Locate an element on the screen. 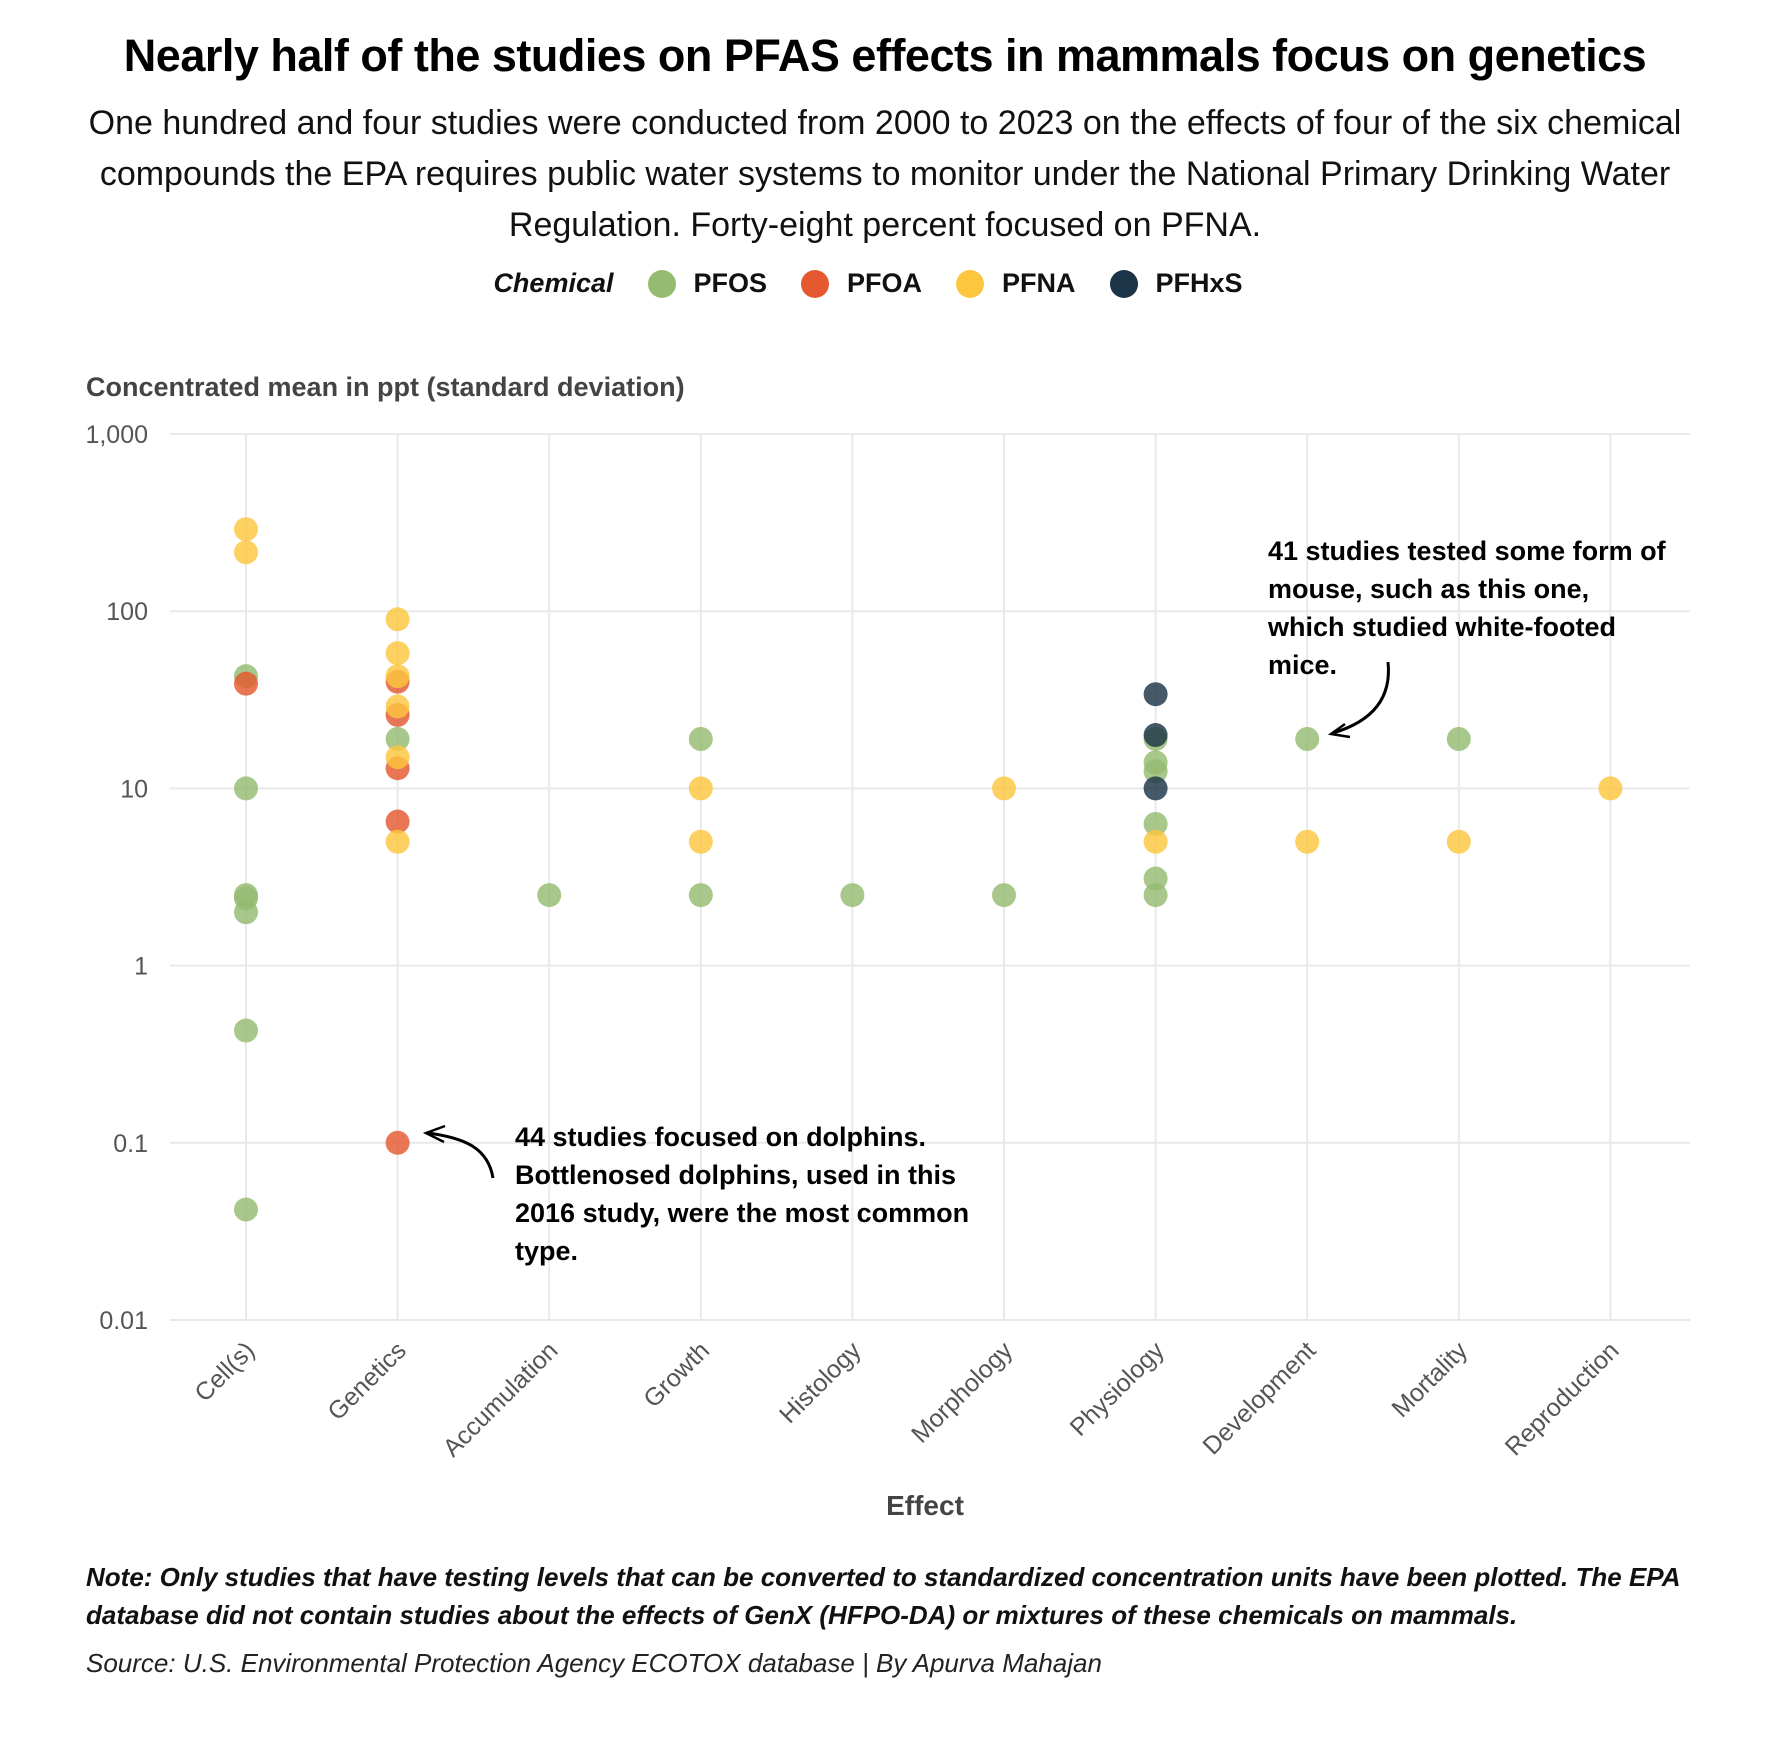 The height and width of the screenshot is (1737, 1770). y-tick-label: 100 is located at coordinates (127, 612).